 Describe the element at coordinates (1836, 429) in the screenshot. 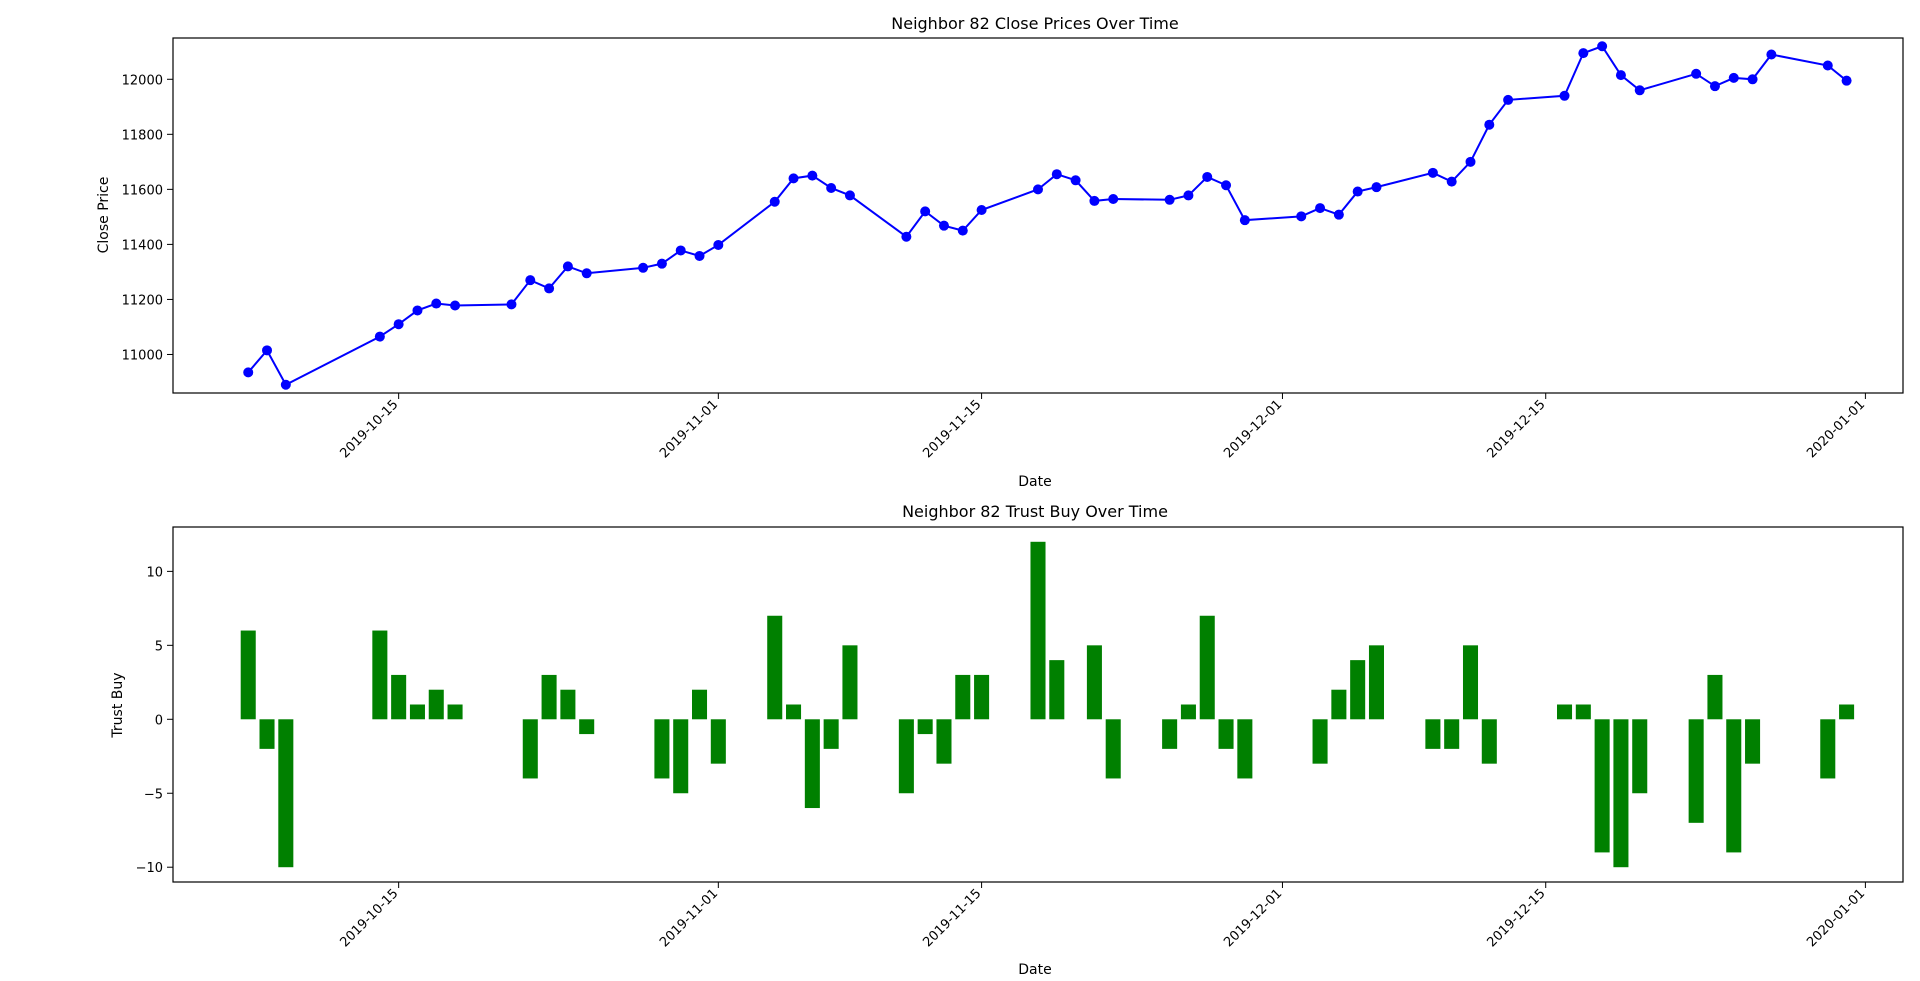

I see `x-tick-label: 2020-01-01` at that location.